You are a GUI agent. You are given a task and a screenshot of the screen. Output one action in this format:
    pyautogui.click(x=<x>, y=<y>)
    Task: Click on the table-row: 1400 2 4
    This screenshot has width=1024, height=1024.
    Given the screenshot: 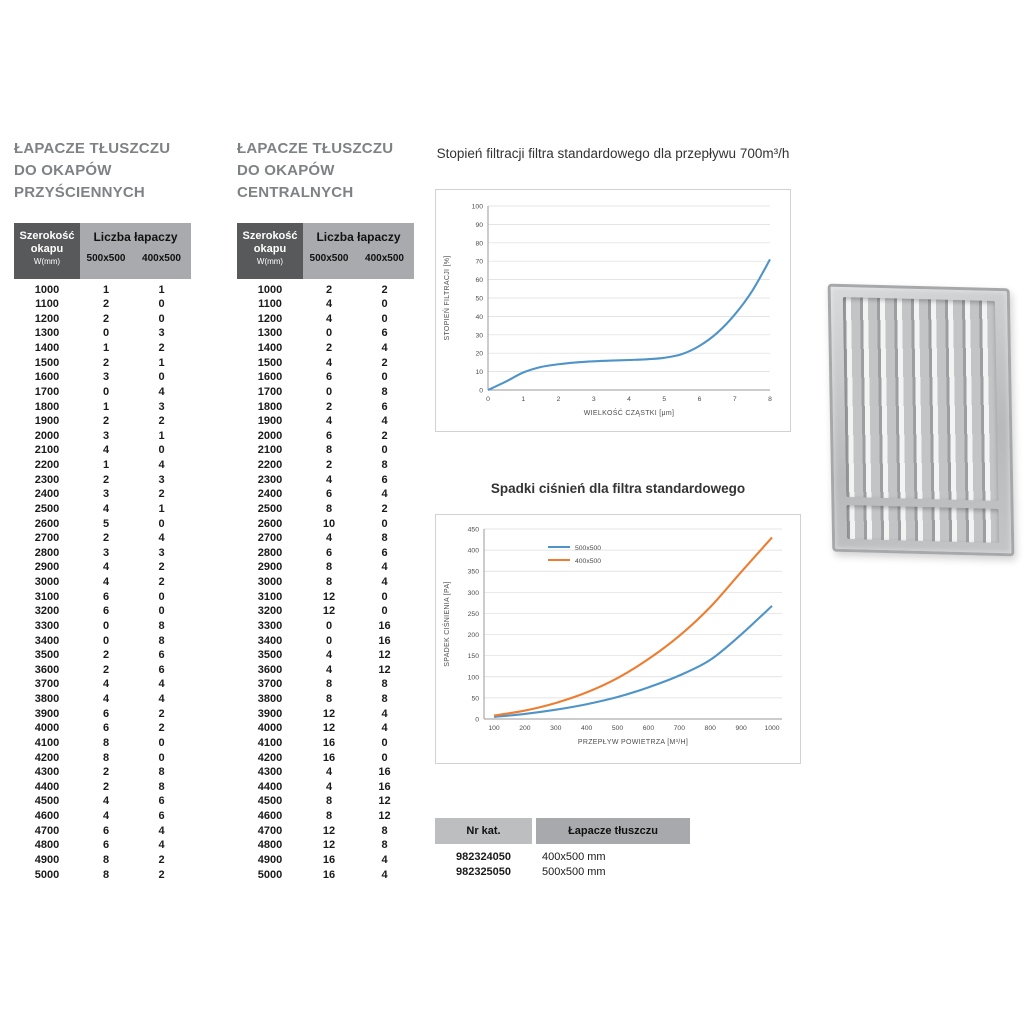 What is the action you would take?
    pyautogui.click(x=322, y=348)
    